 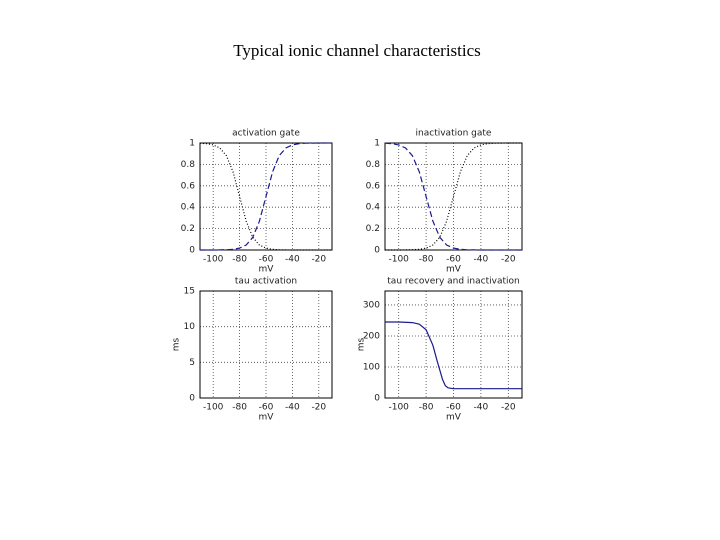 I want to click on y-tick-label: 5, so click(x=192, y=363).